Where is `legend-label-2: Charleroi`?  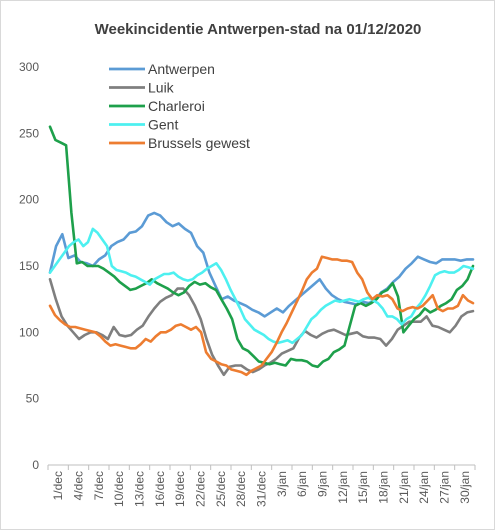 legend-label-2: Charleroi is located at coordinates (176, 106).